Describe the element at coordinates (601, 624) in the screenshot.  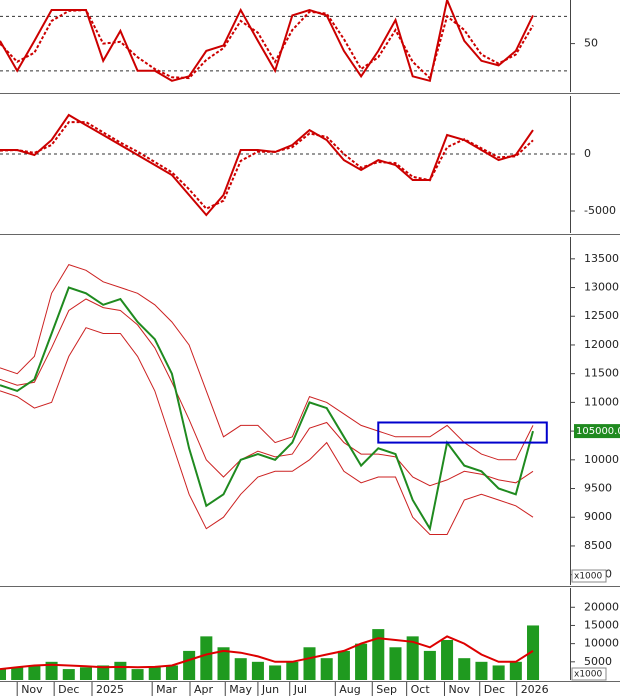
I see `y-tick-label: 15000` at that location.